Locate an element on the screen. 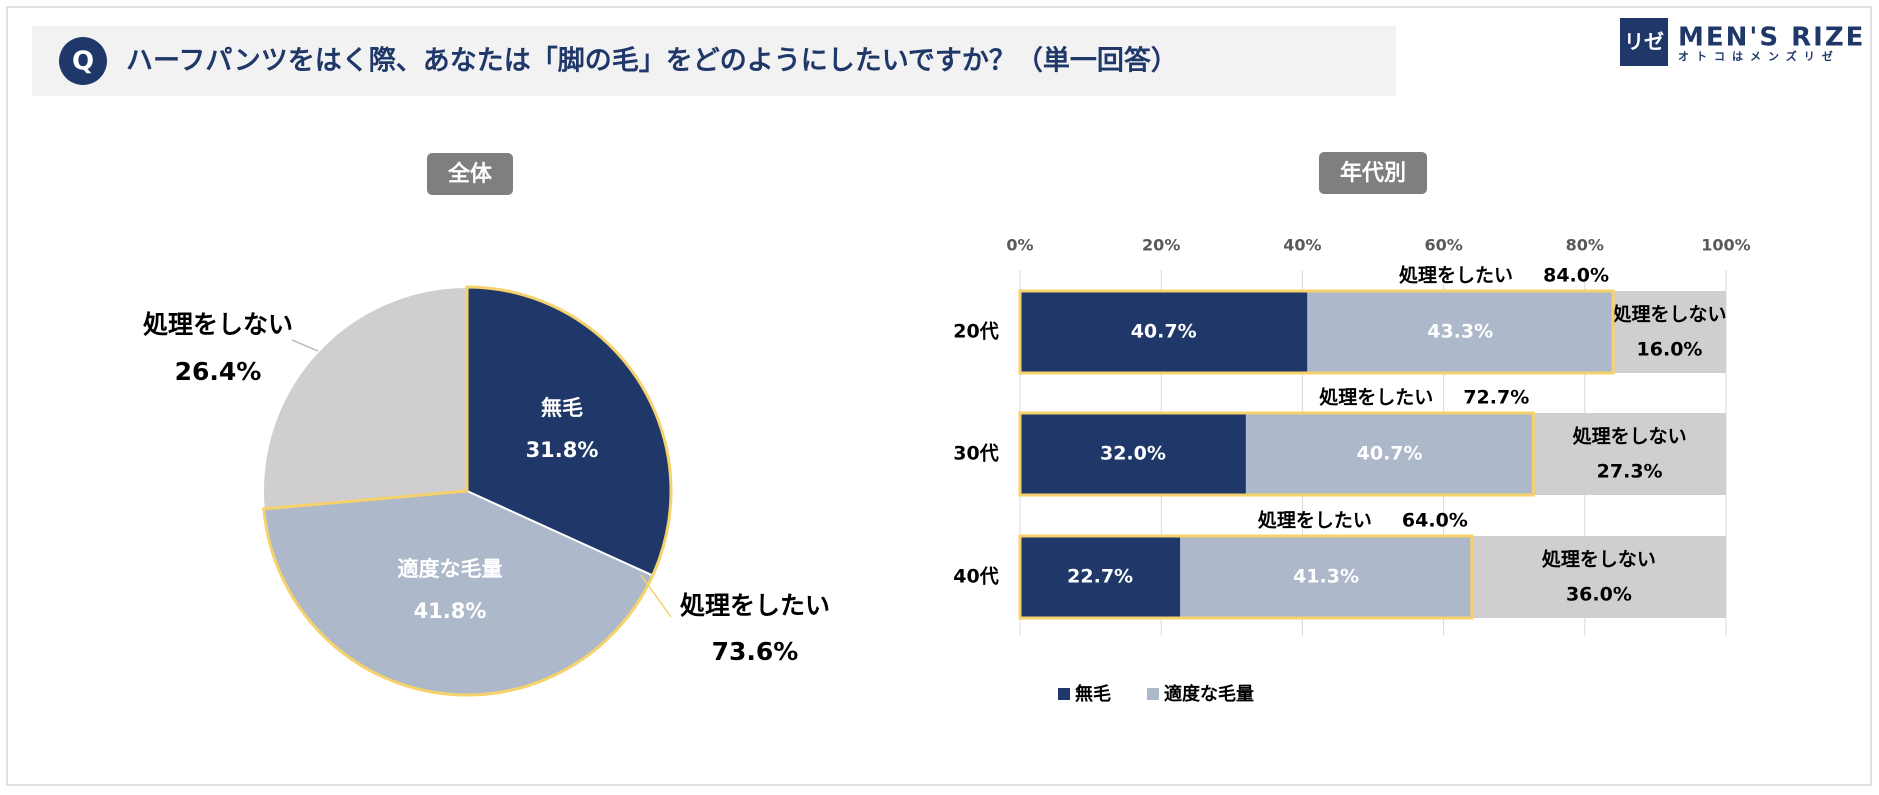 Image resolution: width=1879 pixels, height=795 pixels. pie-slice is located at coordinates (365, 398).